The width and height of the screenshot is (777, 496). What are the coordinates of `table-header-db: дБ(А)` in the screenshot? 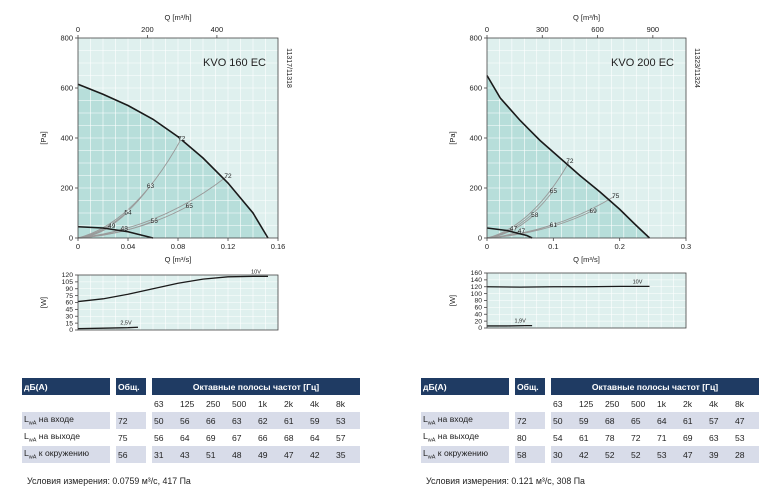 It's located at (66, 386).